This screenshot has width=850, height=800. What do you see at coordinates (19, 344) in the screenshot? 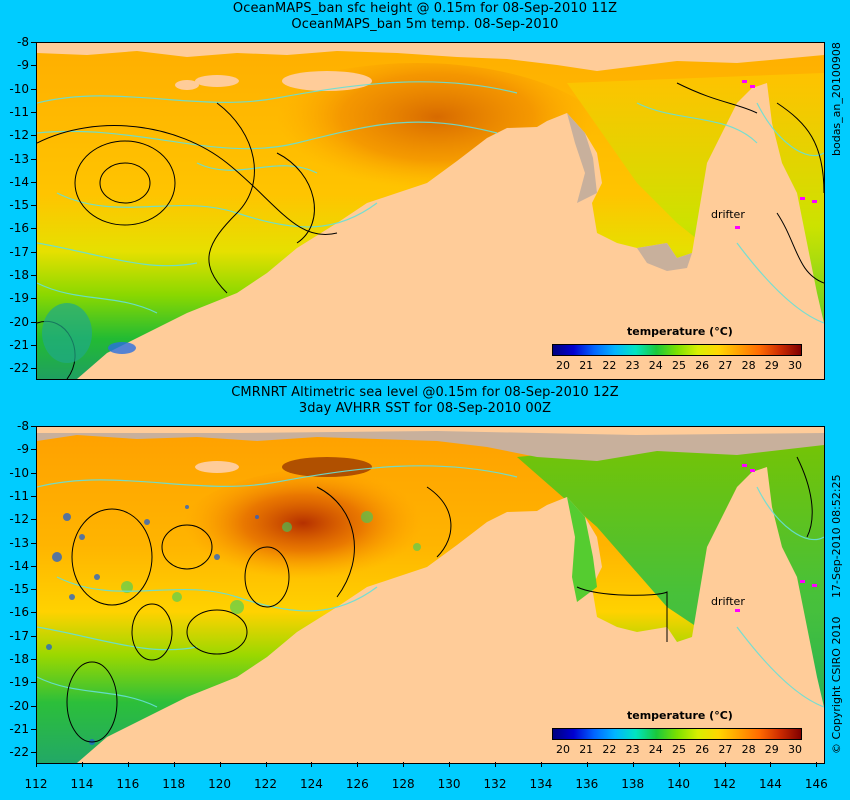
I see `top-lat-label: -21` at bounding box center [19, 344].